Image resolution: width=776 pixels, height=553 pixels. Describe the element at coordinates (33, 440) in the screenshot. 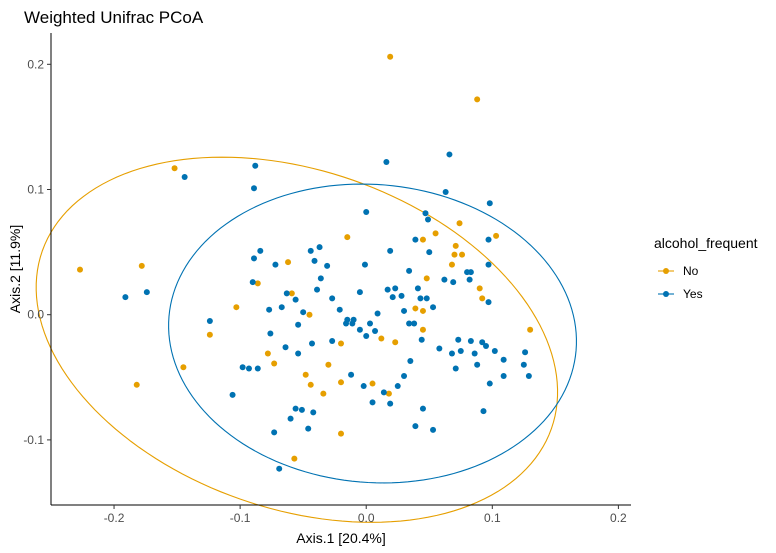

I see `y-tick-label: -0.1` at that location.